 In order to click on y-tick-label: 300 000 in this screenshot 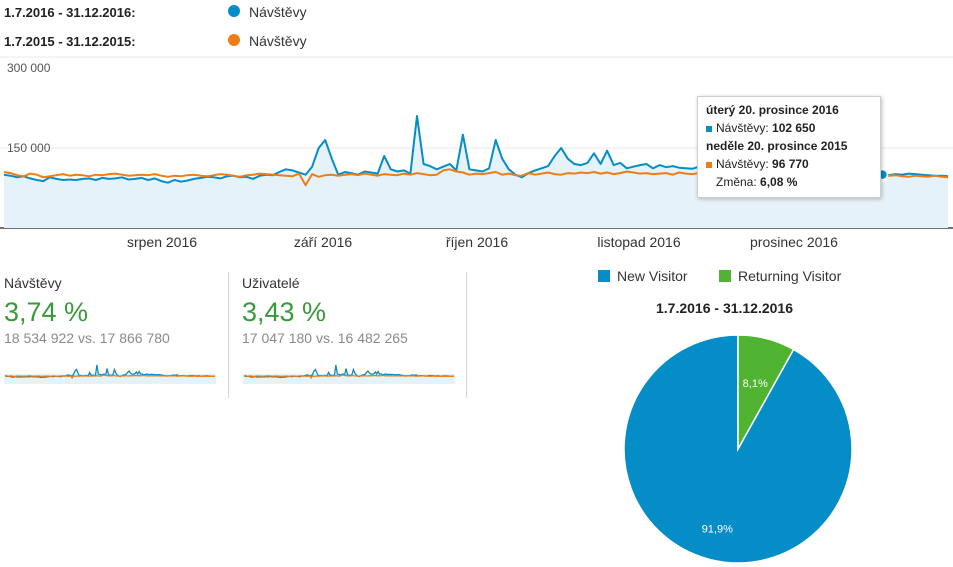, I will do `click(29, 68)`.